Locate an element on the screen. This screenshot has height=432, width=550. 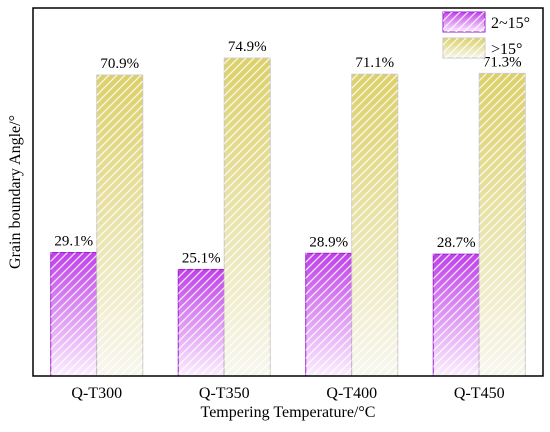
bar-value-label: 29.1% is located at coordinates (73, 241).